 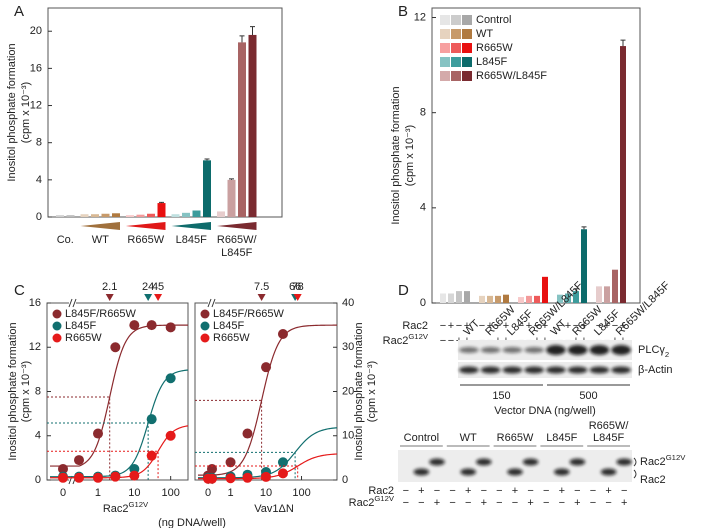 I want to click on legend-label: Control, so click(x=493, y=20).